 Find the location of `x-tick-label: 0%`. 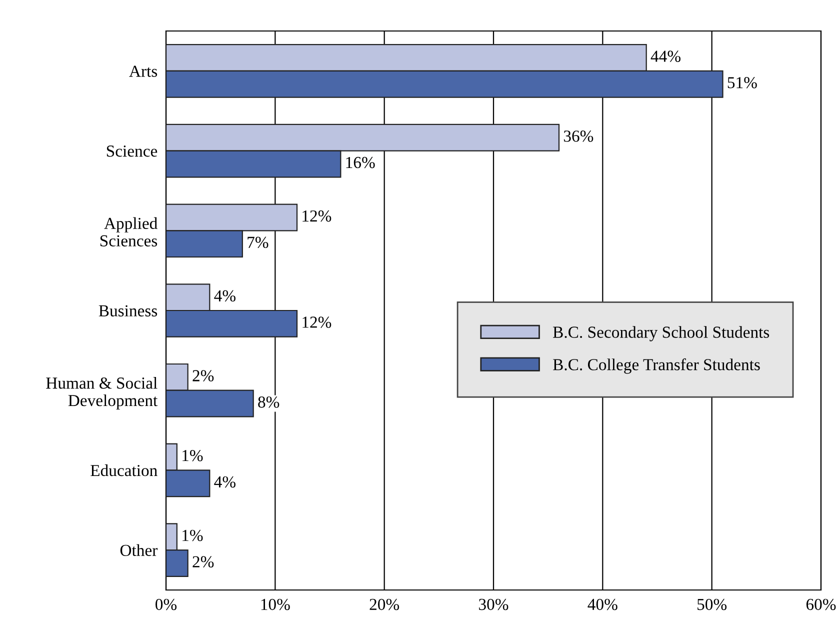

x-tick-label: 0% is located at coordinates (166, 604).